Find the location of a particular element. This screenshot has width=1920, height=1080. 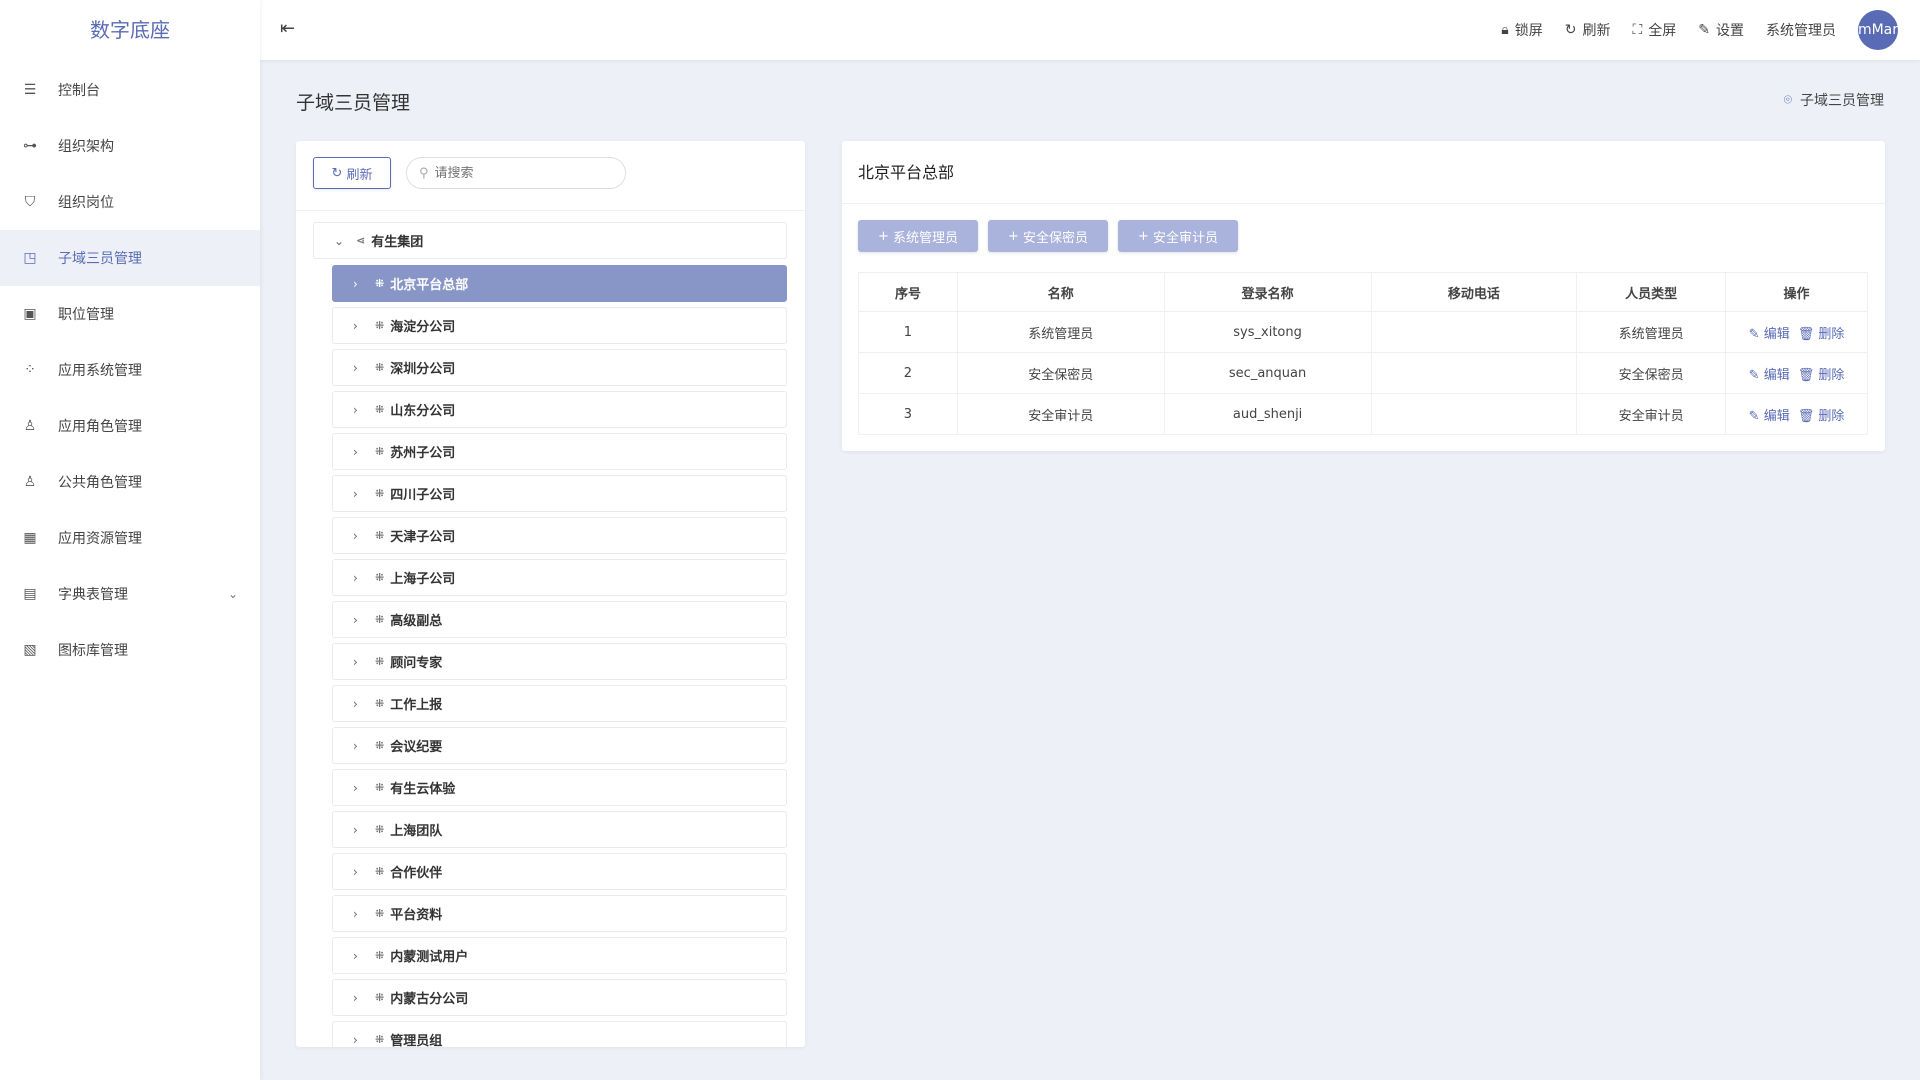

sidebar-item-10: ▧ 图标库管理 is located at coordinates (130, 650).